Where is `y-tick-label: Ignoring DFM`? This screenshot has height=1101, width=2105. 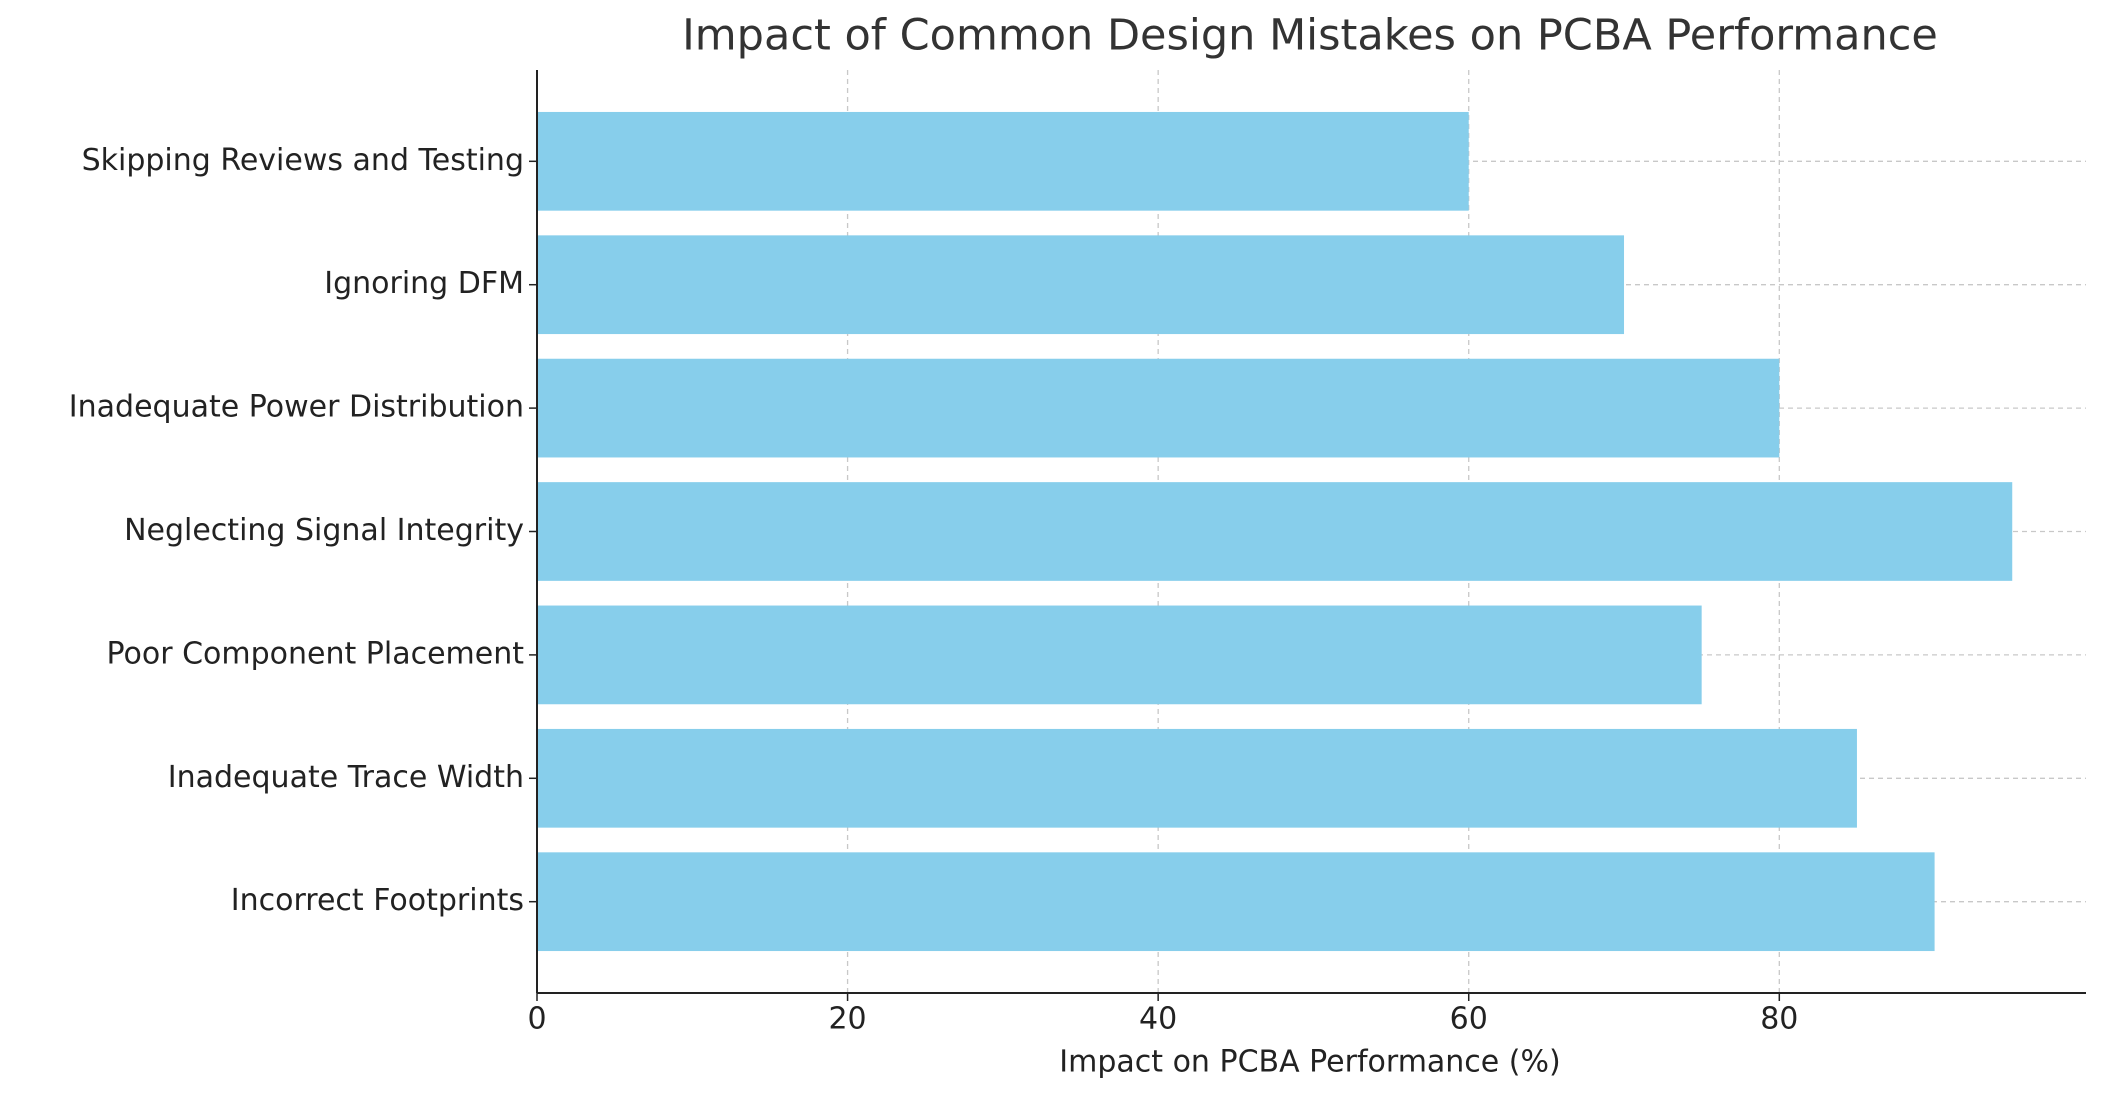 y-tick-label: Ignoring DFM is located at coordinates (424, 283).